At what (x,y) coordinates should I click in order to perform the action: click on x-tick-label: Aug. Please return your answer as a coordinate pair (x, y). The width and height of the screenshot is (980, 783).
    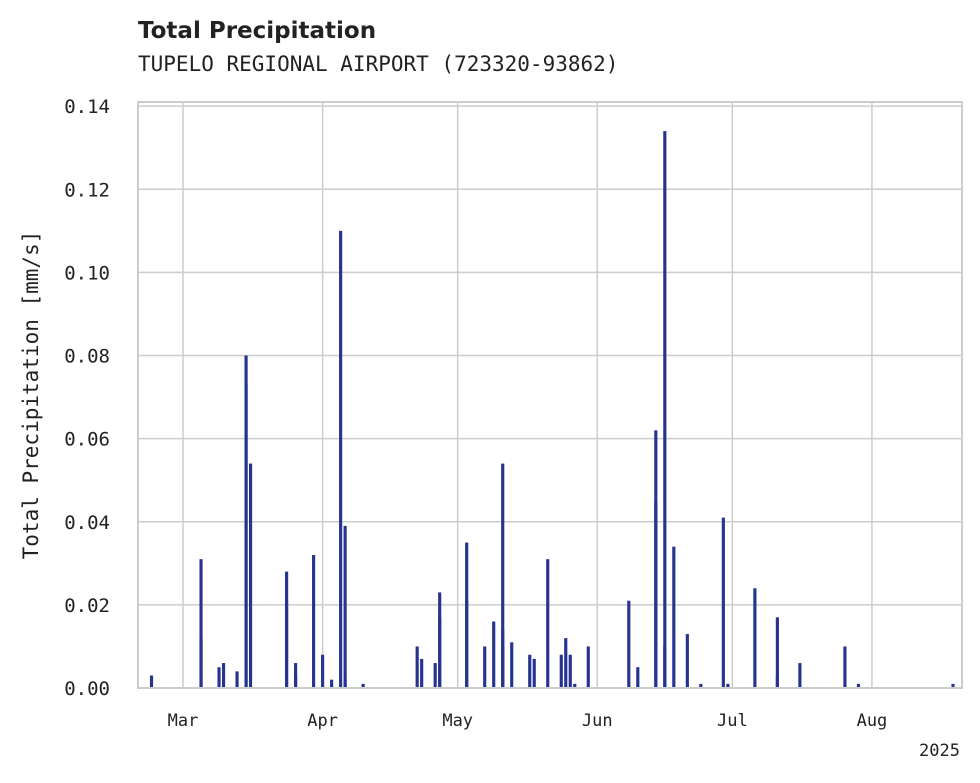
    Looking at the image, I should click on (872, 721).